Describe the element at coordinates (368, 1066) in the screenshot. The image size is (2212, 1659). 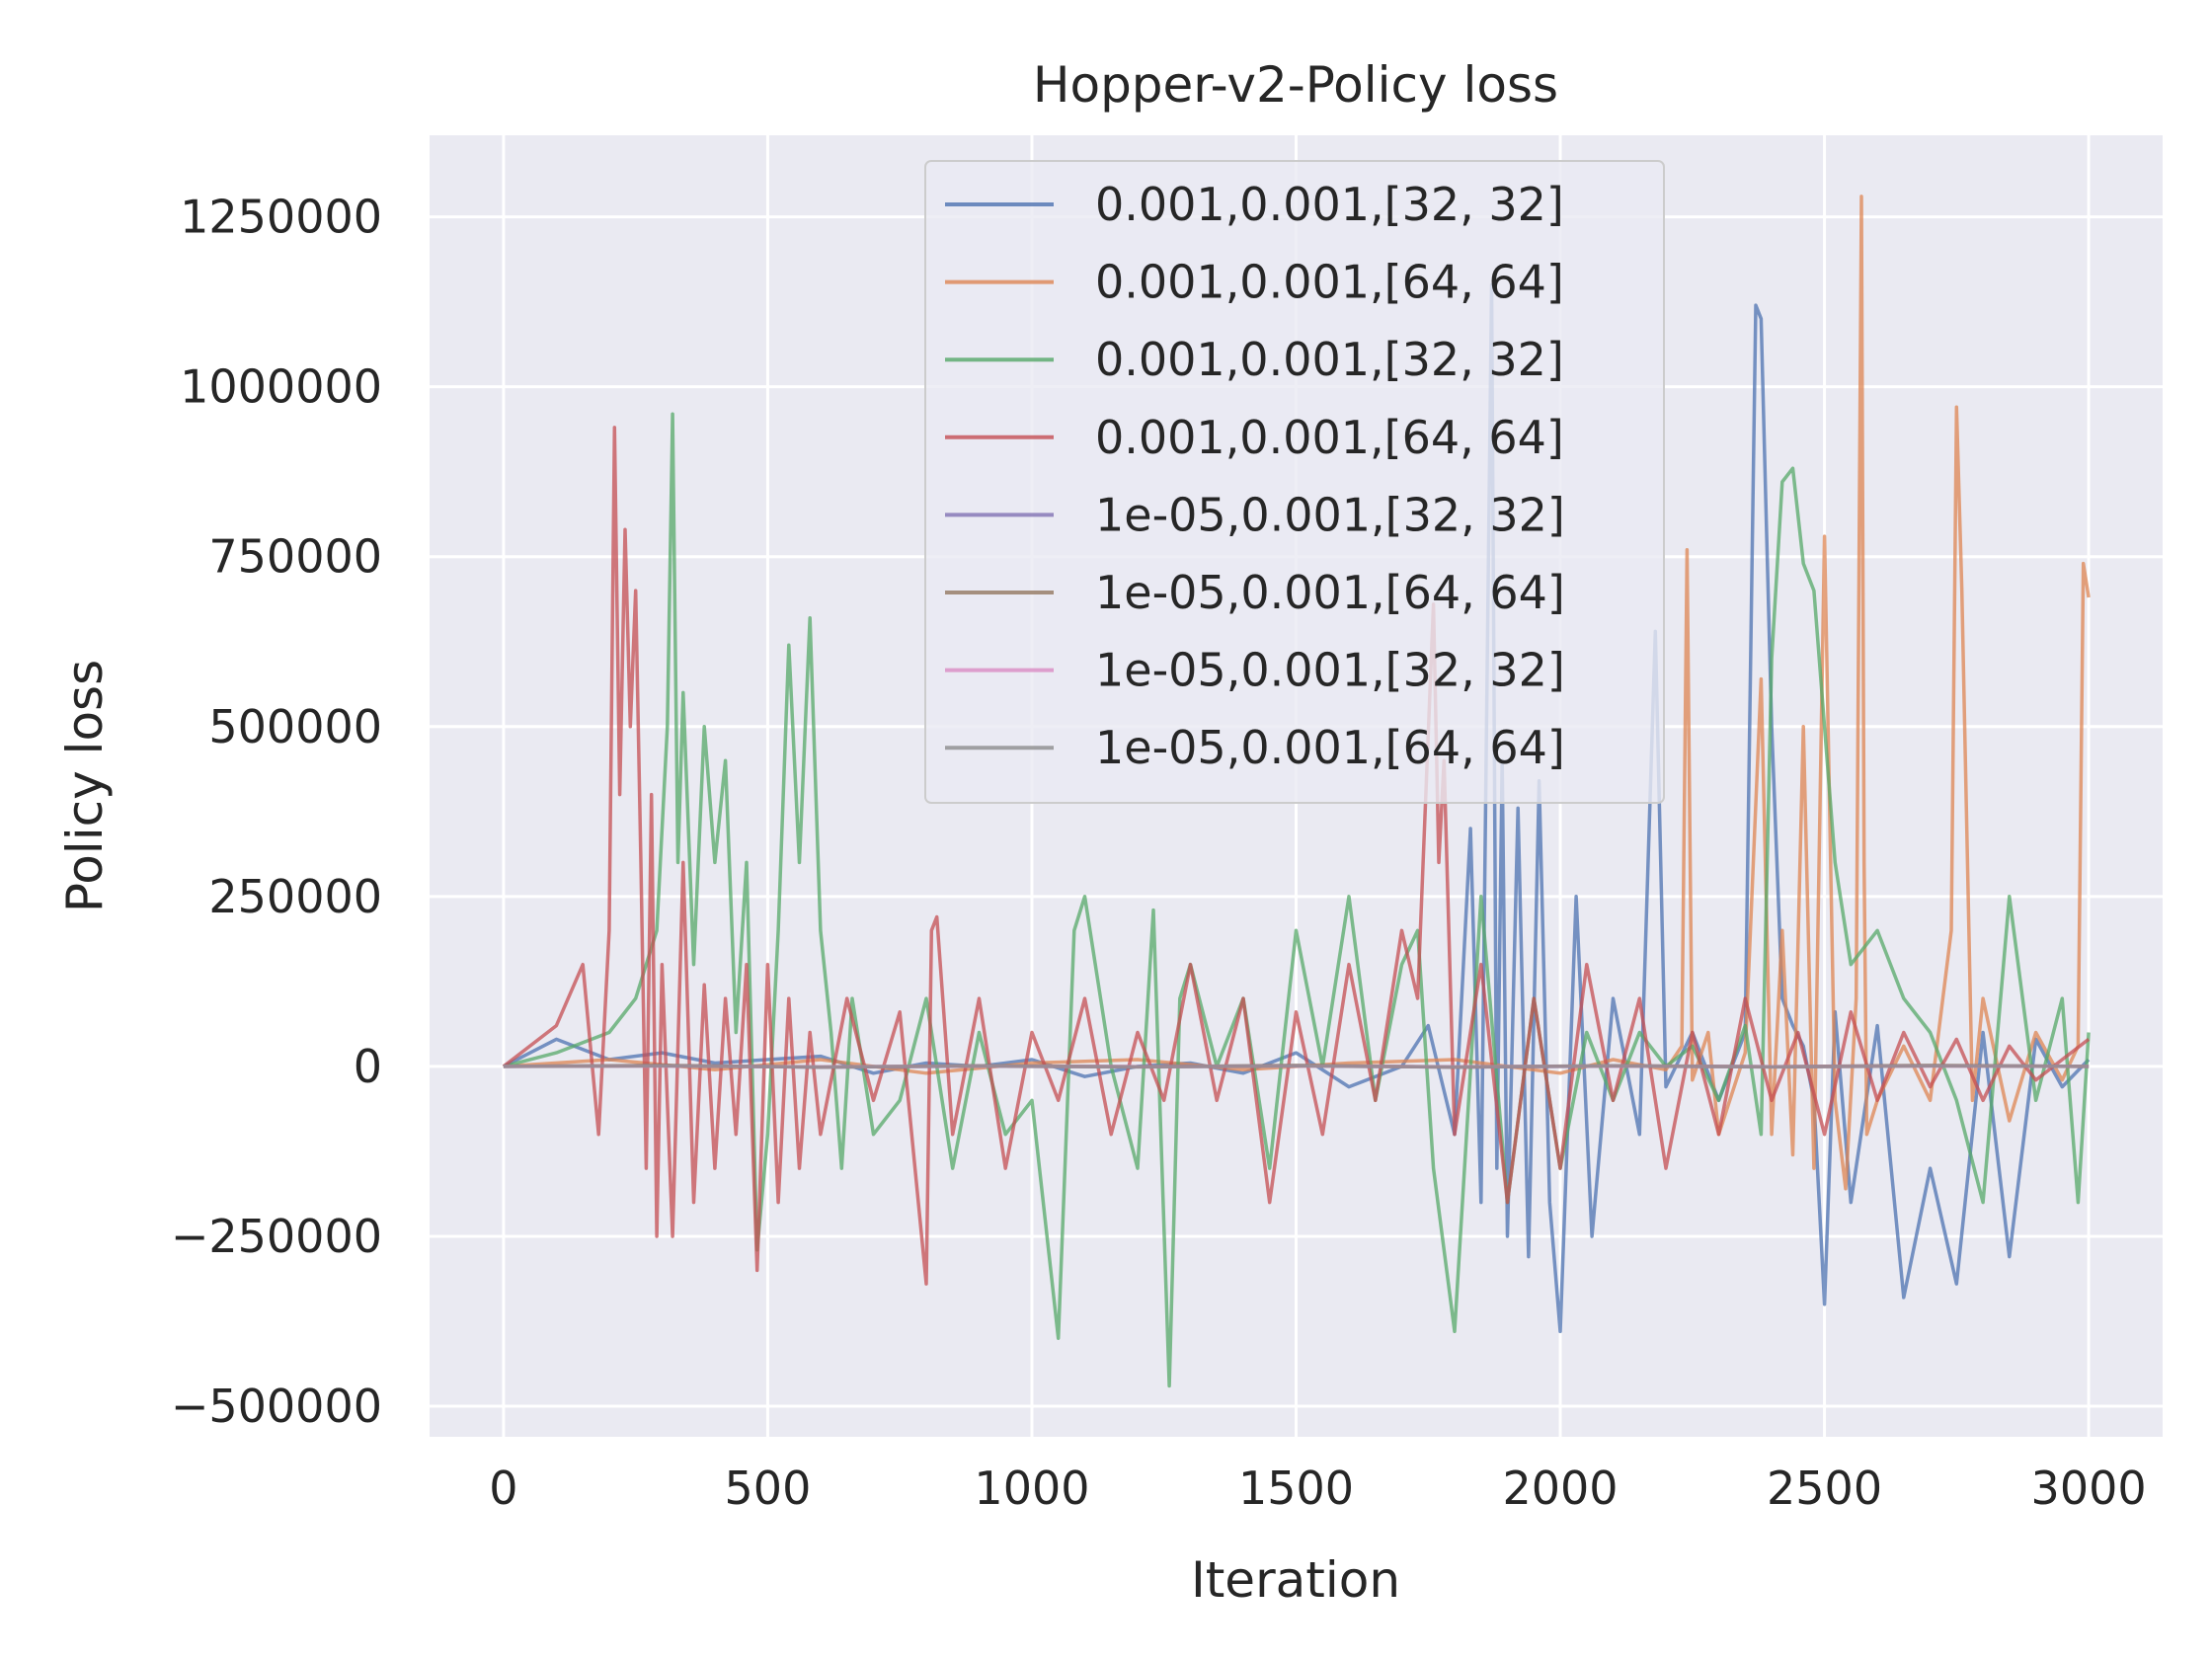
I see `y-tick-label: 0` at that location.